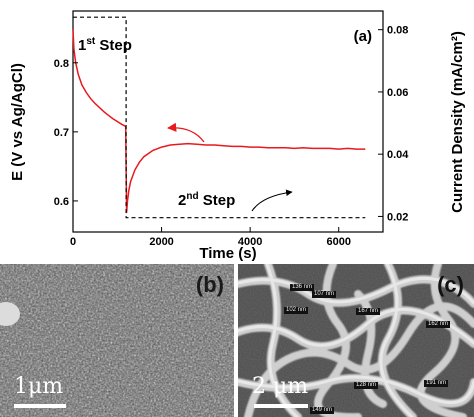 This screenshot has height=417, width=474. What do you see at coordinates (324, 294) in the screenshot?
I see `measurement-label: 107 nm` at bounding box center [324, 294].